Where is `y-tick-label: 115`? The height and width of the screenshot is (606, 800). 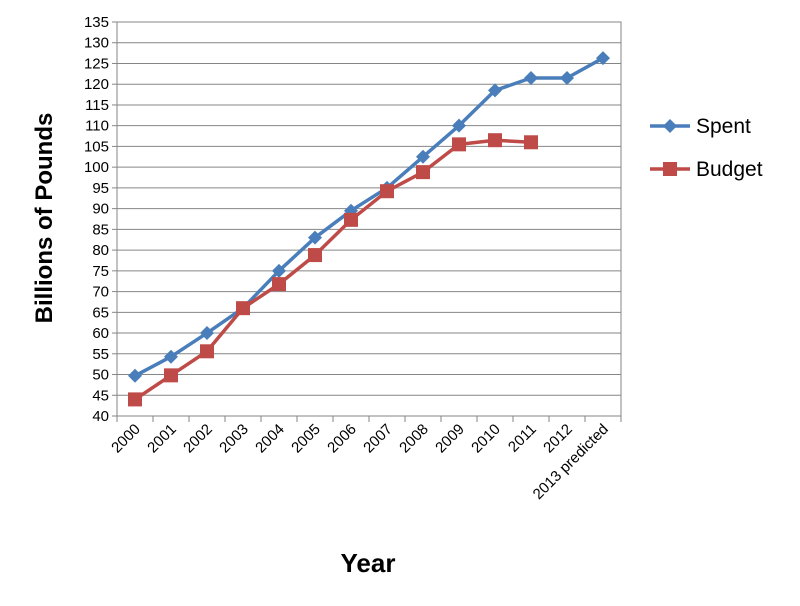
y-tick-label: 115 is located at coordinates (97, 105).